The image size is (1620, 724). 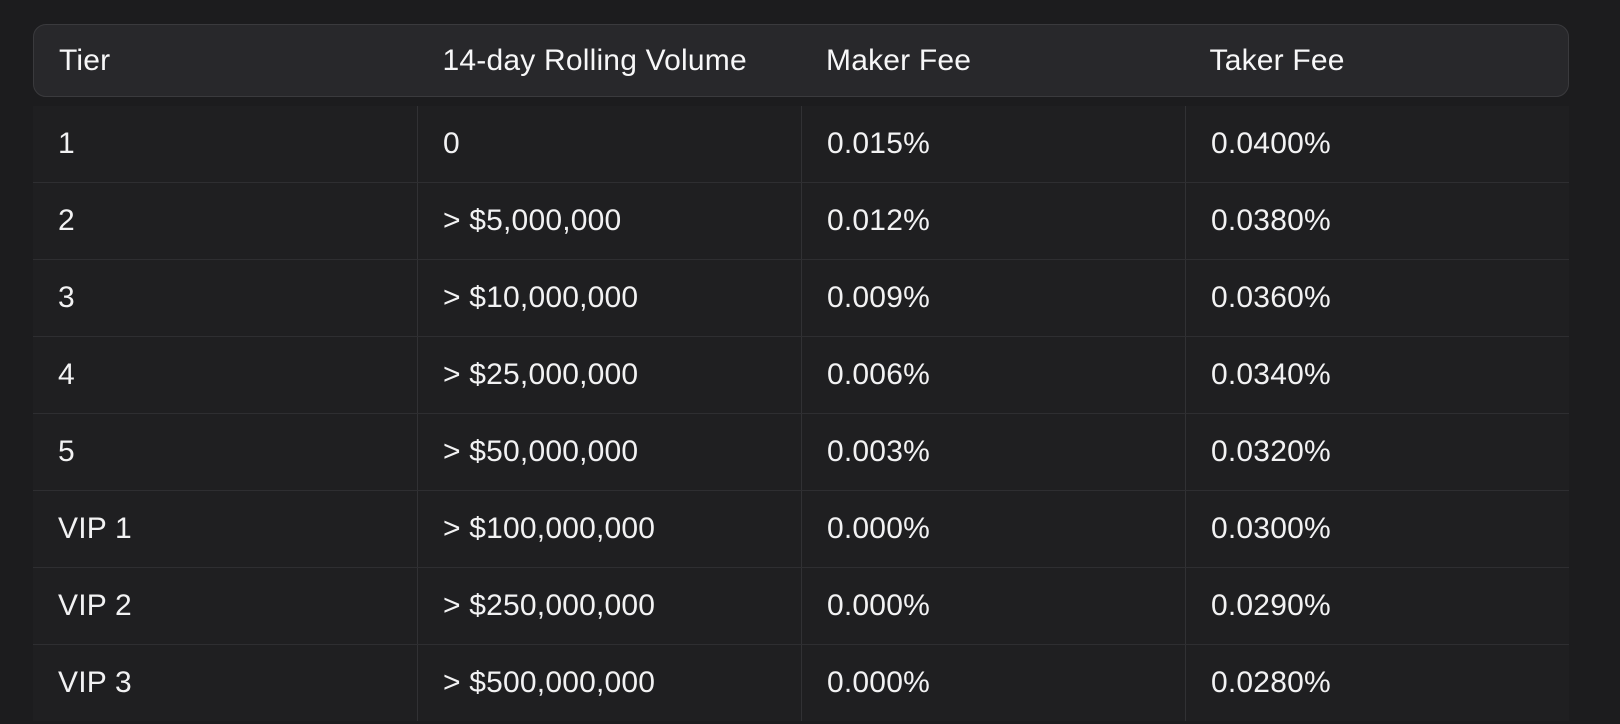 I want to click on cell-taker: 0.0280%, so click(x=1377, y=683).